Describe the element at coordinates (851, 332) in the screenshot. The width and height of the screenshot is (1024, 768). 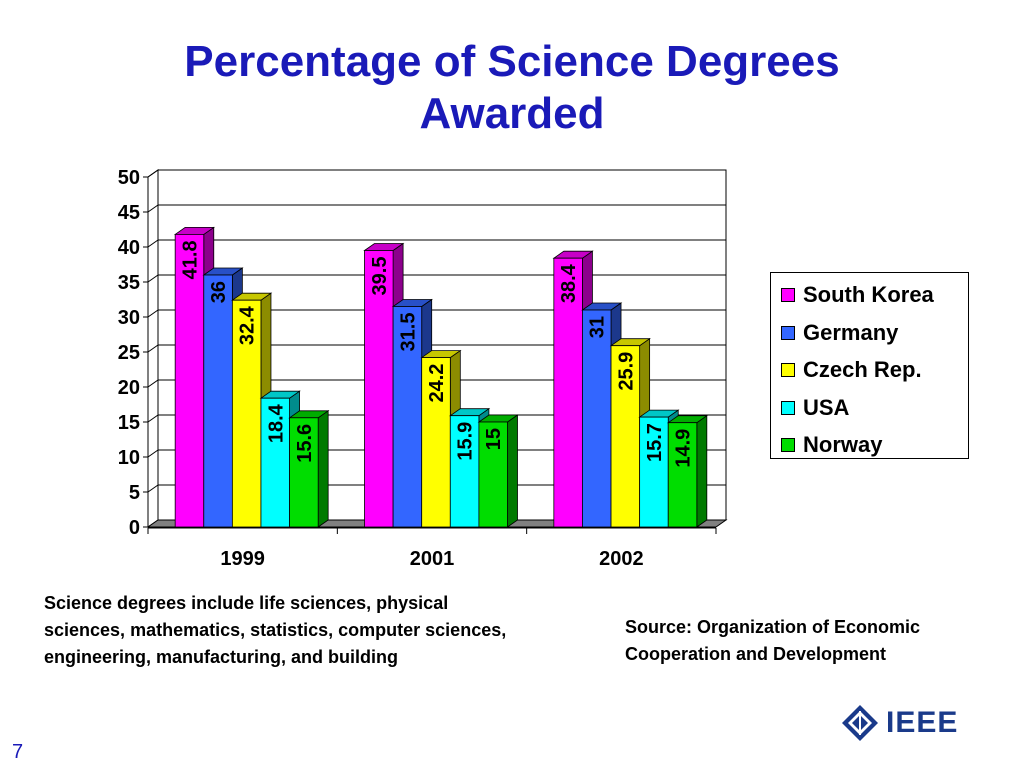
I see `legend-label: Germany` at that location.